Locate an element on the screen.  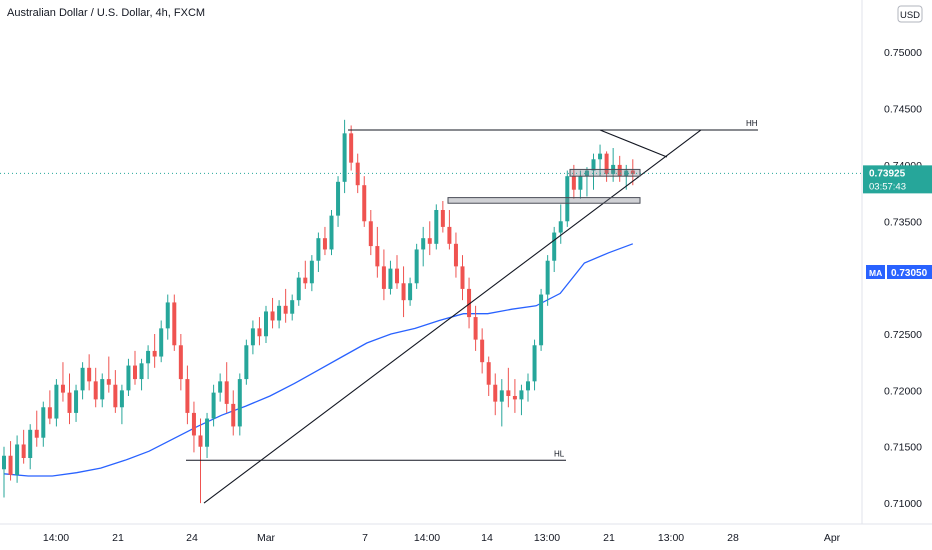
currency-button: USD is located at coordinates (910, 14).